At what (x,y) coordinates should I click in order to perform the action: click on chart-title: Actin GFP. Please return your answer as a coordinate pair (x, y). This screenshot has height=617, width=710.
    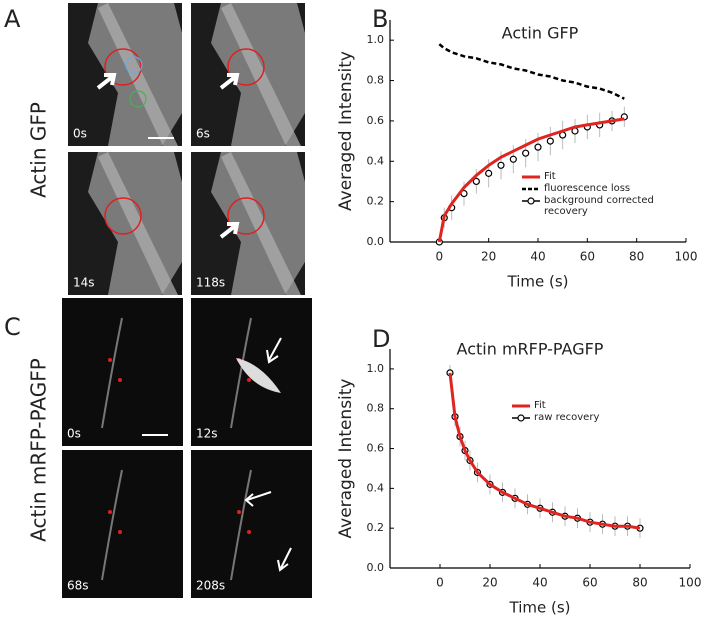
    Looking at the image, I should click on (540, 33).